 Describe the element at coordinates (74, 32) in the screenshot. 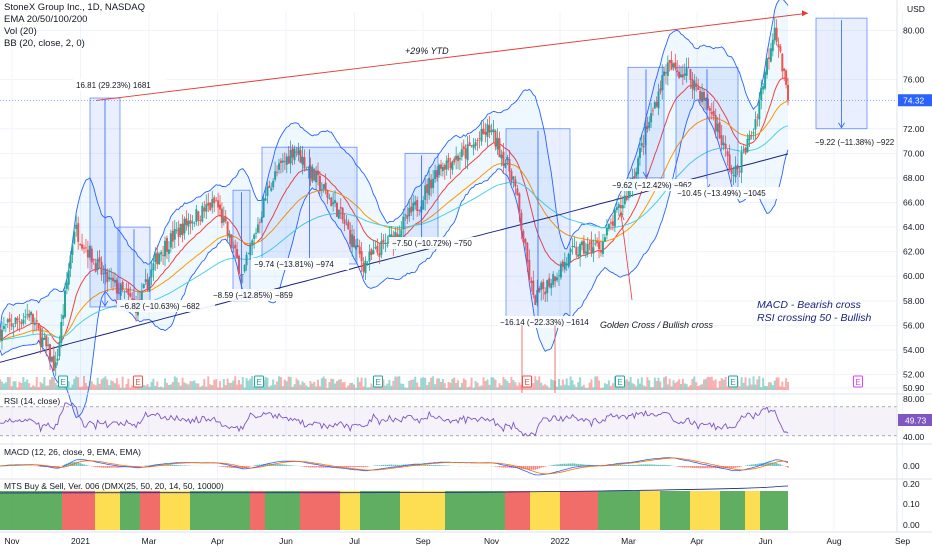

I see `legend-volume: Vol (20)` at that location.